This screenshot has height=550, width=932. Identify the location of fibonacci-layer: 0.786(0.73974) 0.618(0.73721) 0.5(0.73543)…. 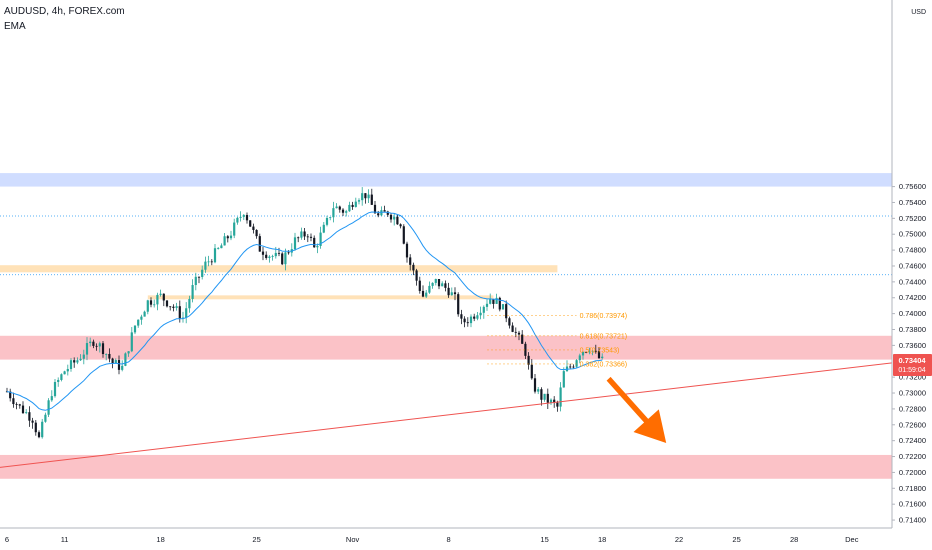
(557, 340).